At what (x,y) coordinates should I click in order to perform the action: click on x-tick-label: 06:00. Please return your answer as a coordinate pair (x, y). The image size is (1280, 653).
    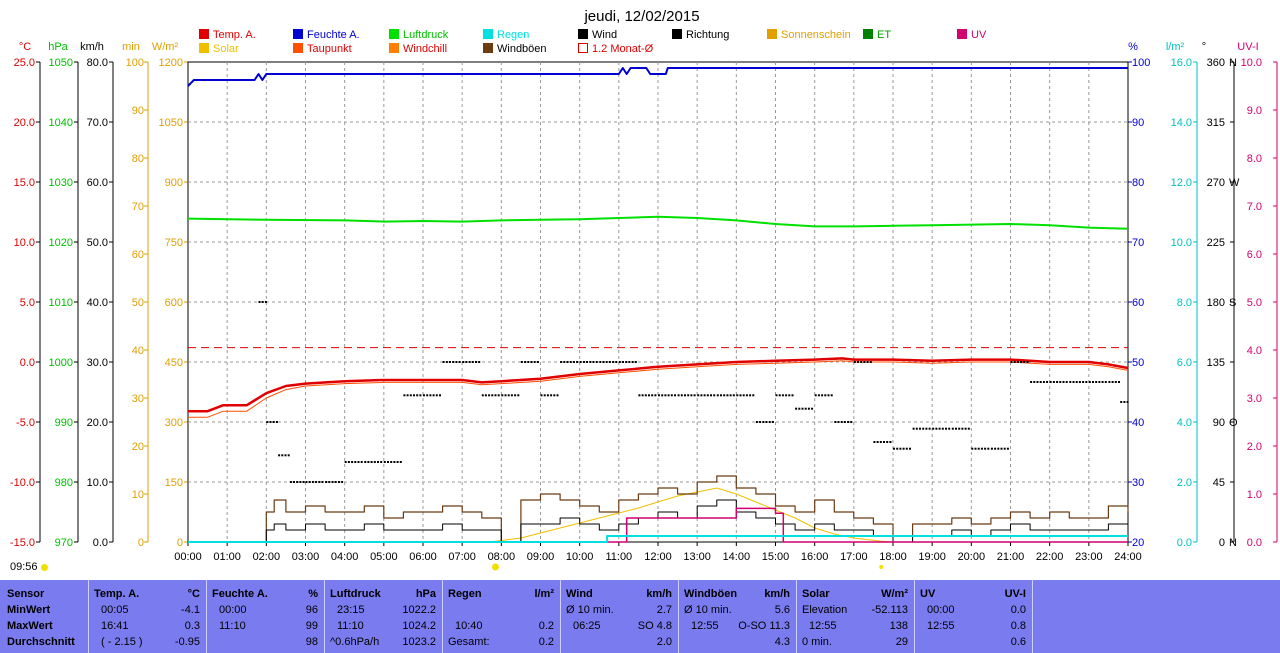
    Looking at the image, I should click on (423, 557).